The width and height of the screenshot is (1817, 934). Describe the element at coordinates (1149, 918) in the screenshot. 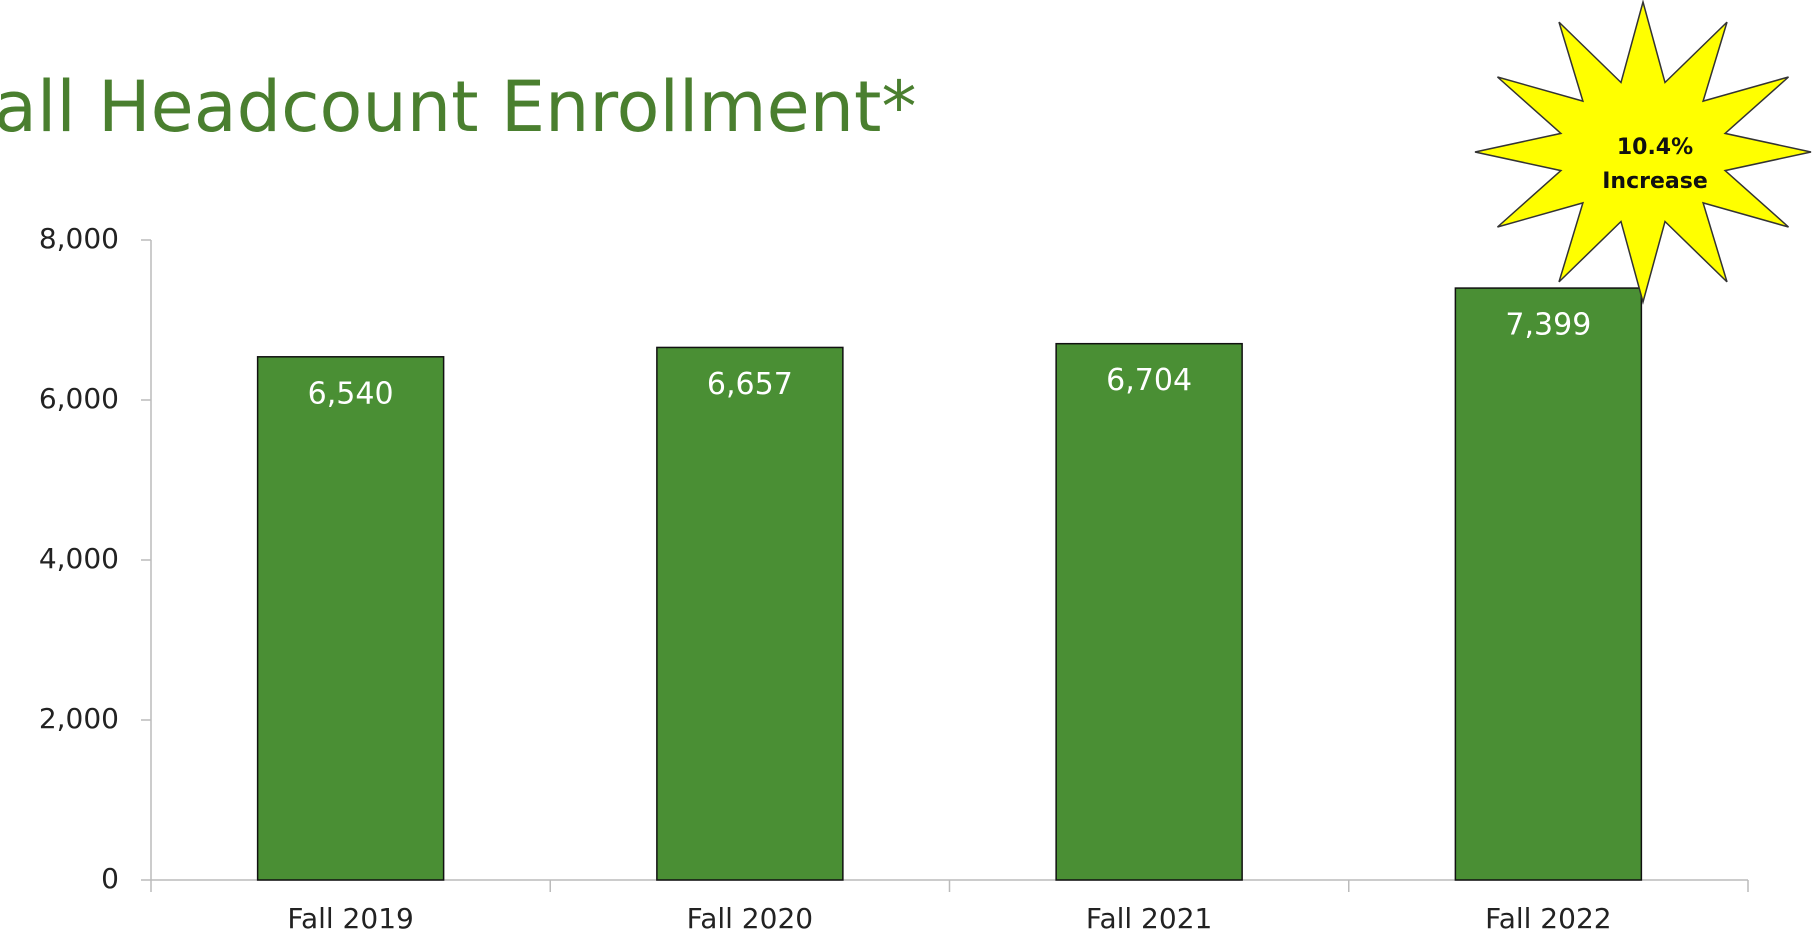

I see `x-tick-label: Fall 2021` at that location.